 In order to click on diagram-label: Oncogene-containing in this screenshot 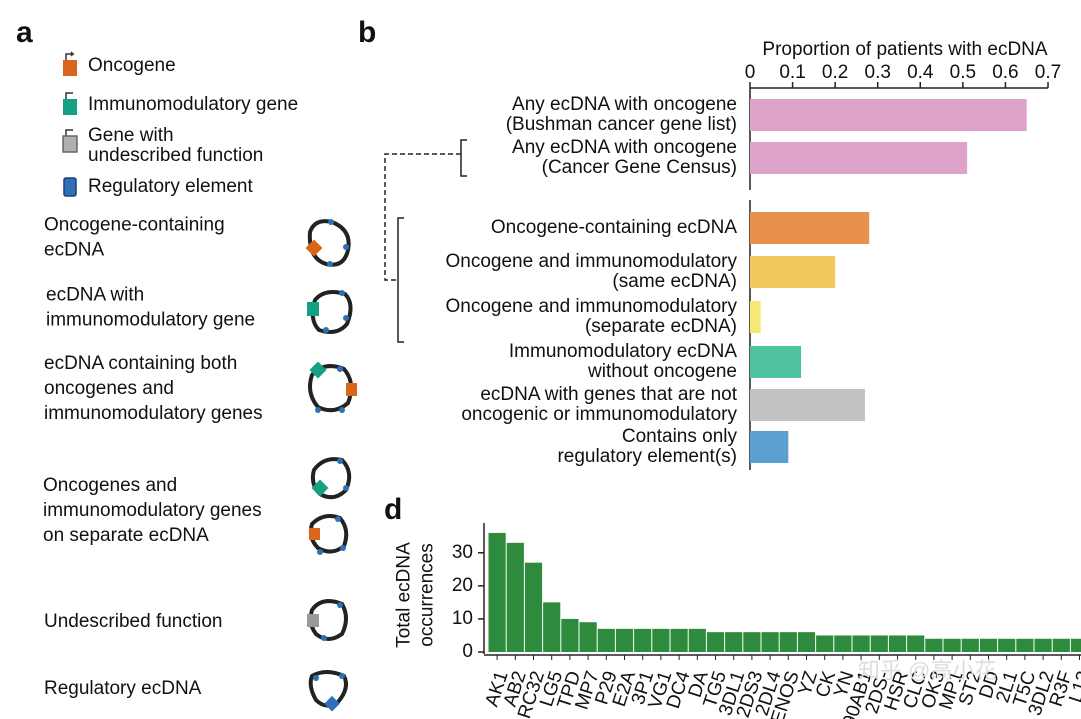, I will do `click(134, 225)`.